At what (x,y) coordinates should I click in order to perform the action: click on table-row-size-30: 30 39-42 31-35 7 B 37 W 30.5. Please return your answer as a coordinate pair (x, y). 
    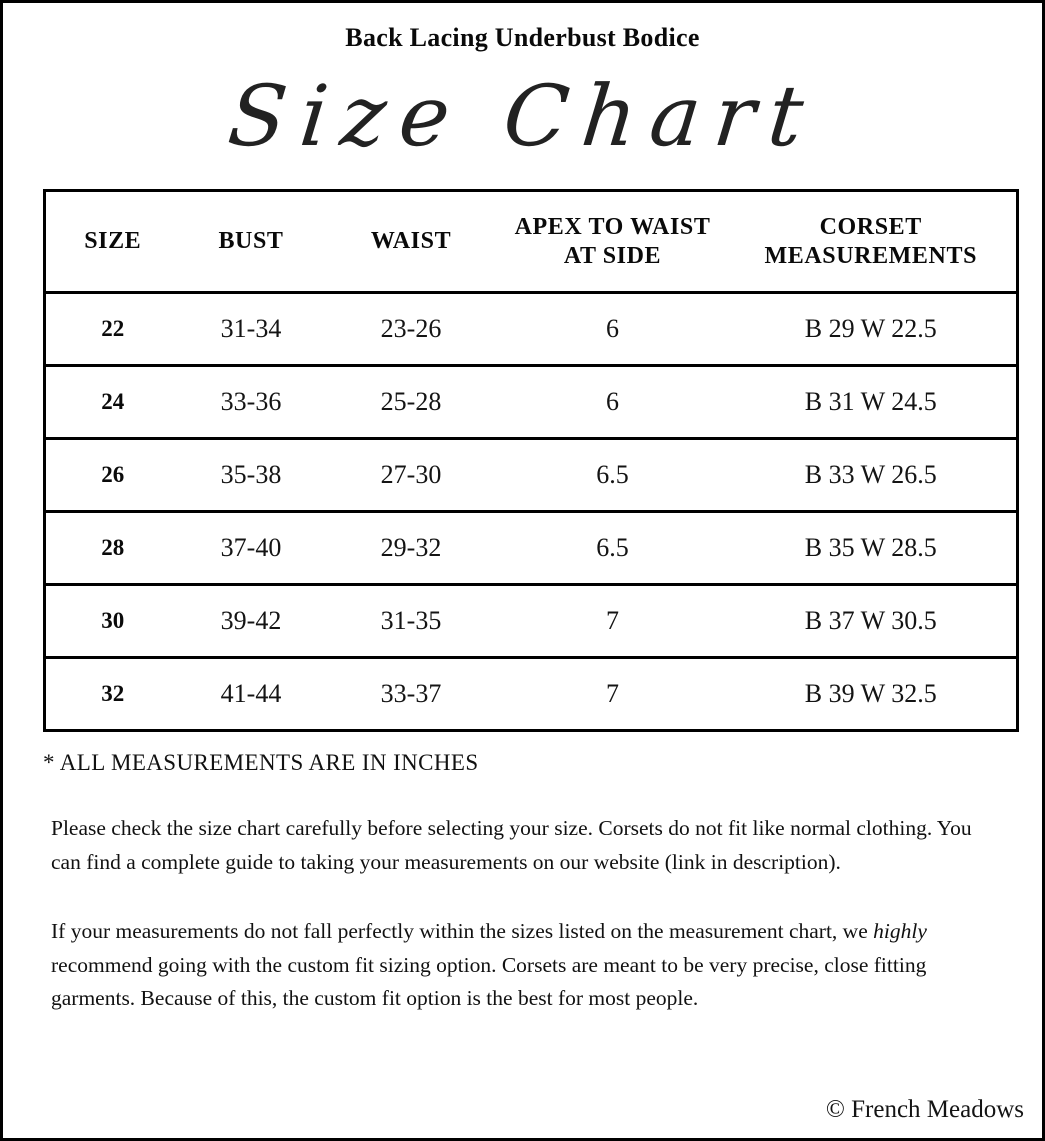
    Looking at the image, I should click on (531, 621).